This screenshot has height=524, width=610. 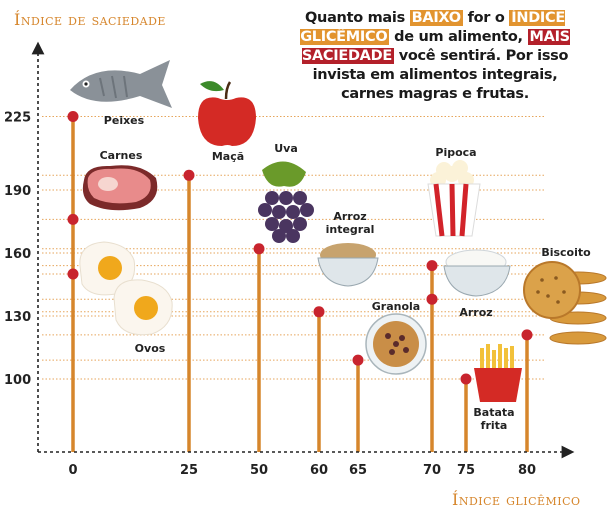 What do you see at coordinates (454, 198) in the screenshot?
I see `popcorn-icon` at bounding box center [454, 198].